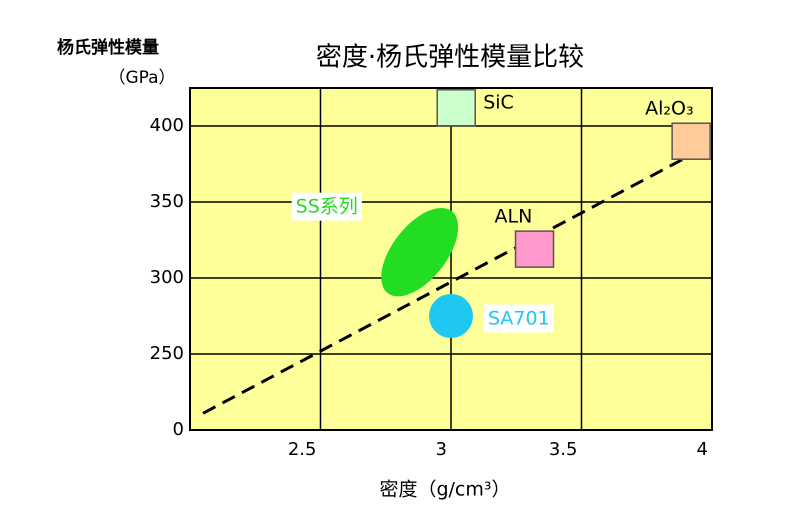 This screenshot has height=517, width=803. What do you see at coordinates (444, 490) in the screenshot?
I see `x-axis-label: 密度（g/cm³）` at bounding box center [444, 490].